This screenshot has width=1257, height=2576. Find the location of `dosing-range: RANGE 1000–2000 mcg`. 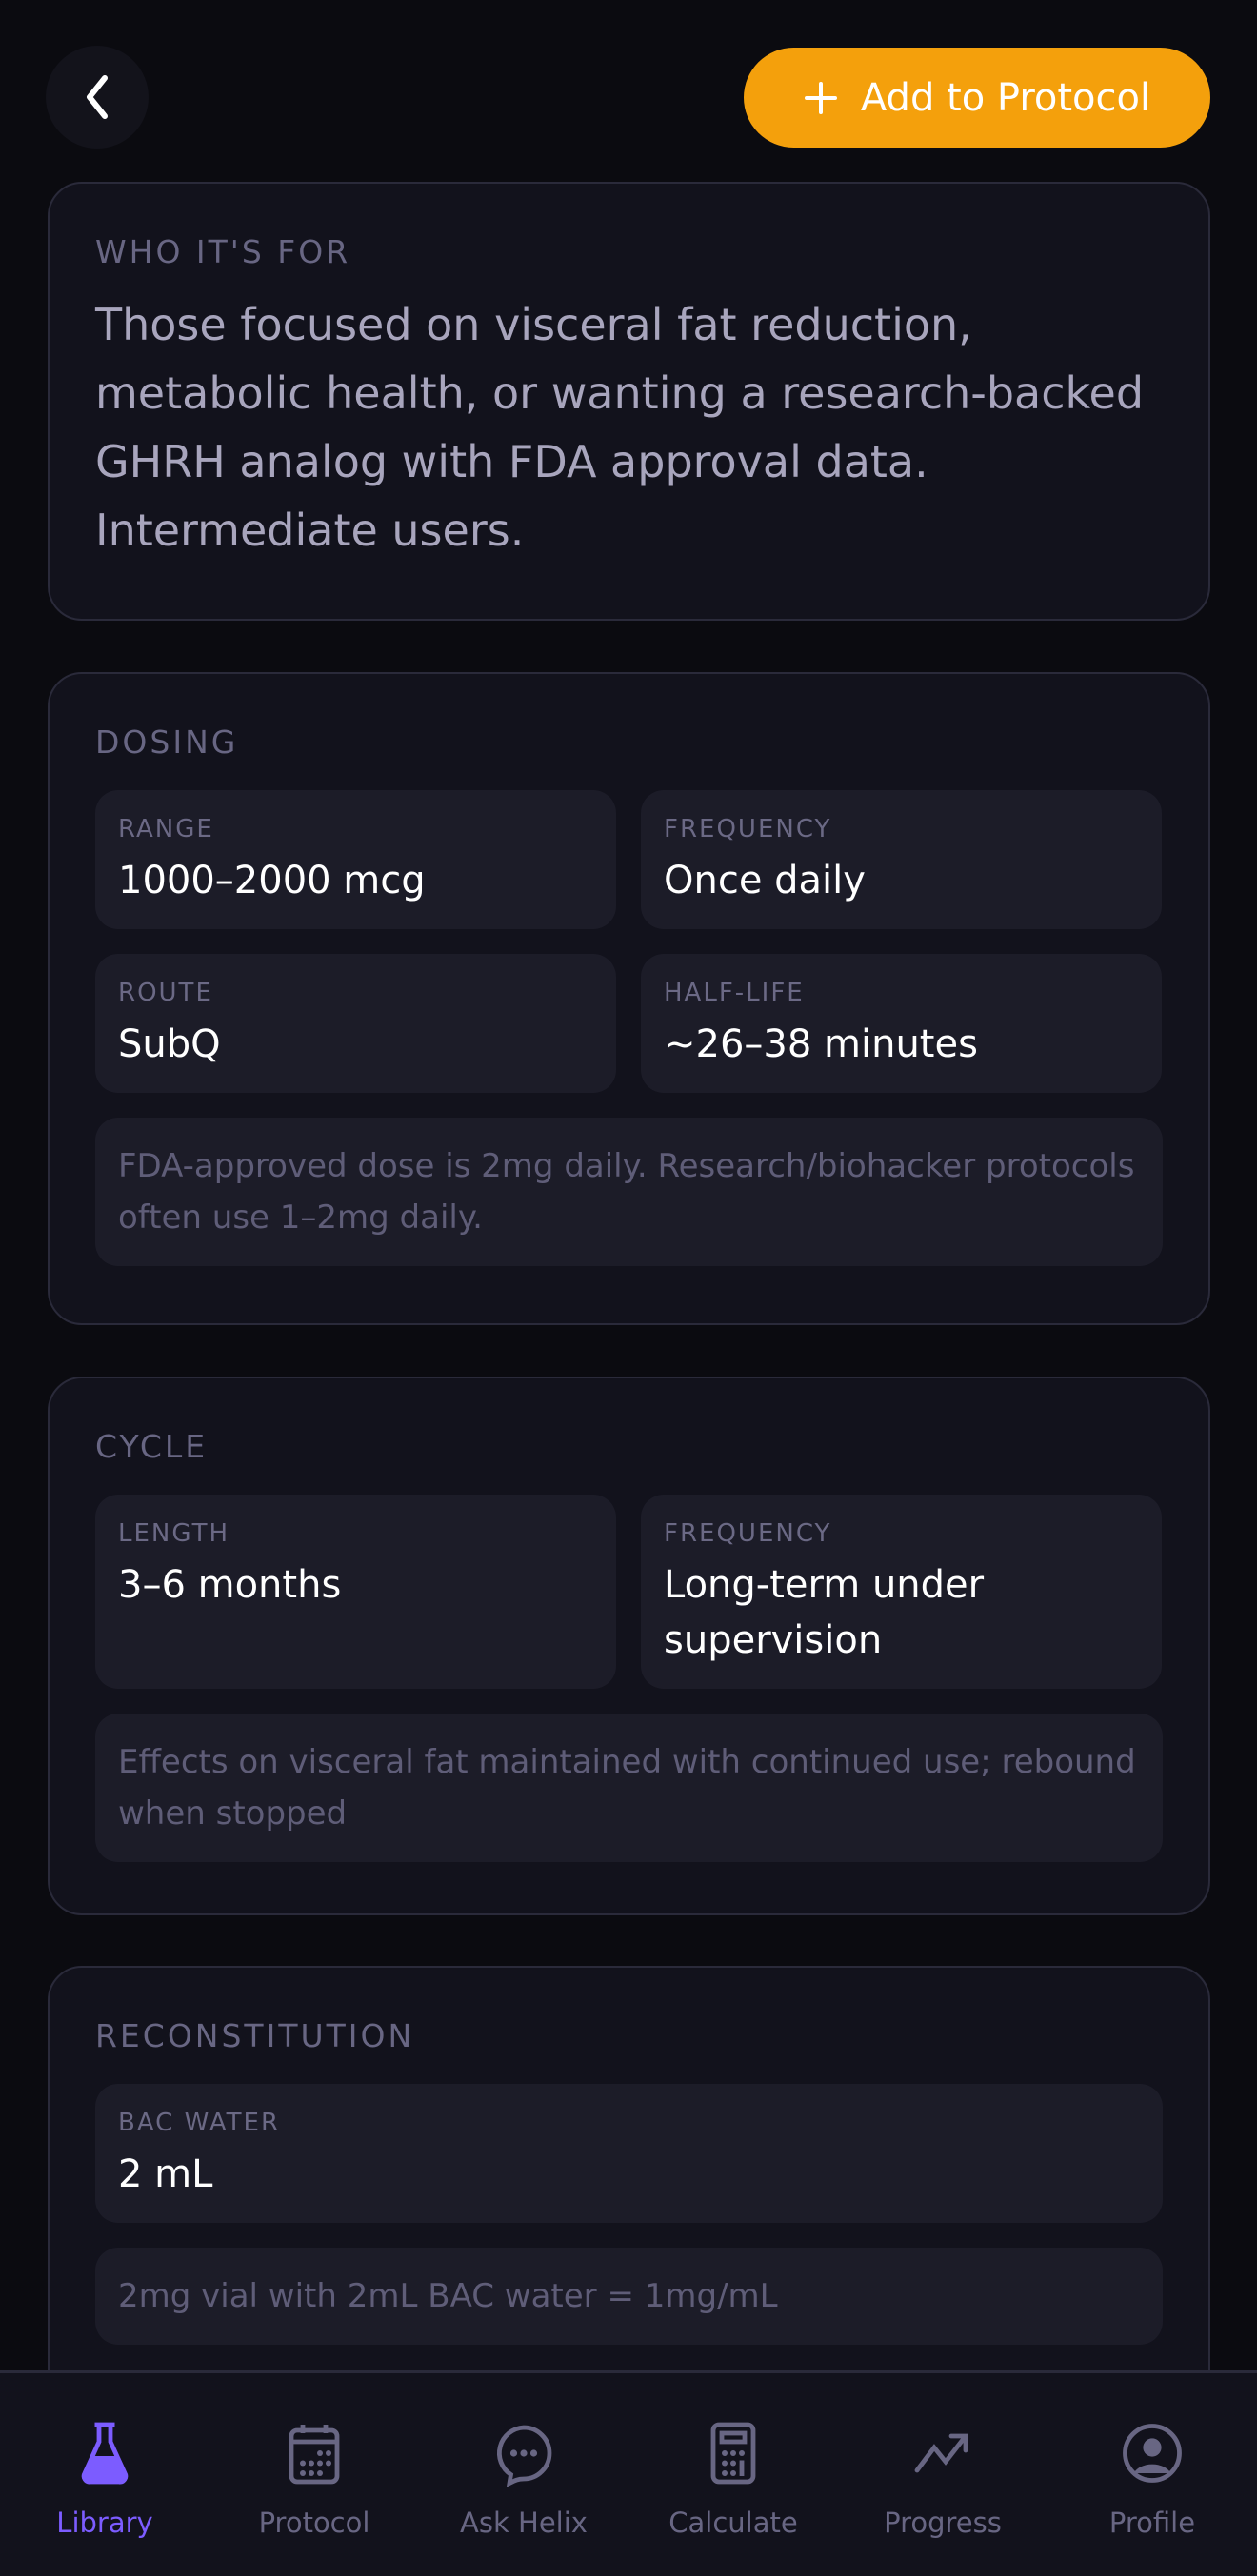

dosing-range: RANGE 1000–2000 mcg is located at coordinates (355, 859).